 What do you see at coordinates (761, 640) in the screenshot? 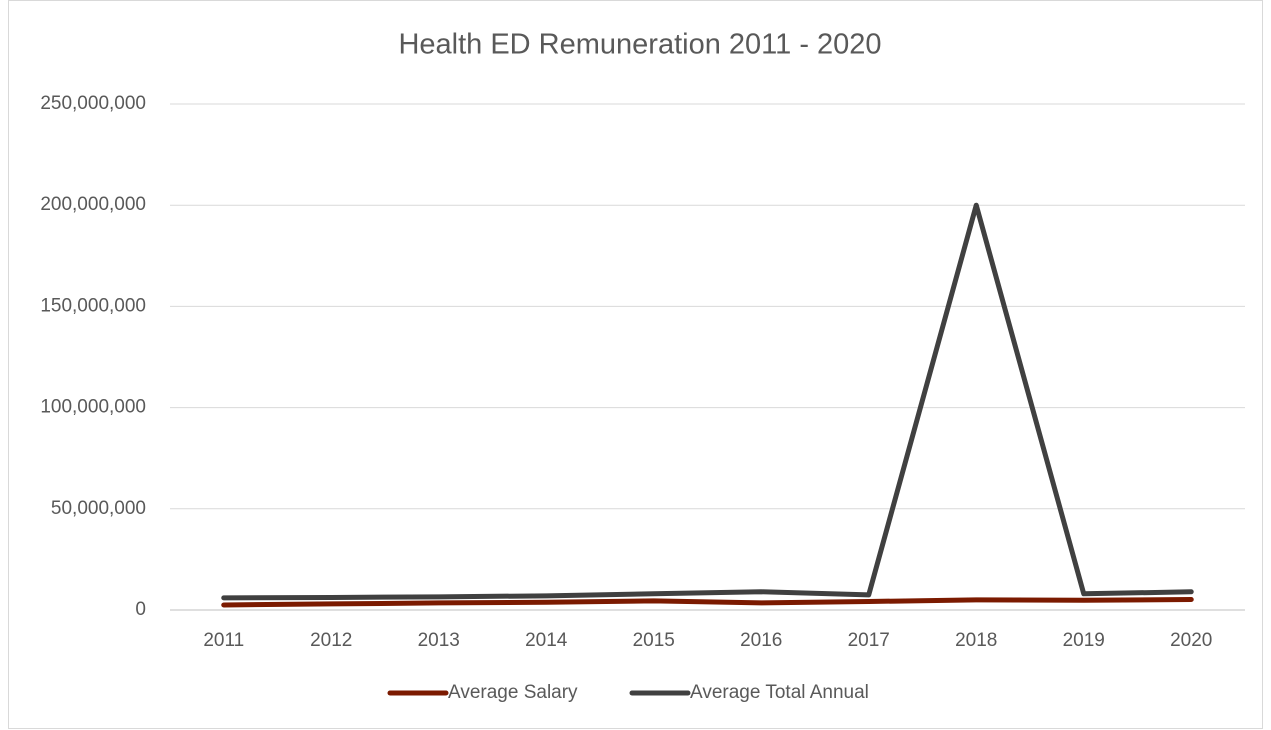
I see `x-tick-label: 2016` at bounding box center [761, 640].